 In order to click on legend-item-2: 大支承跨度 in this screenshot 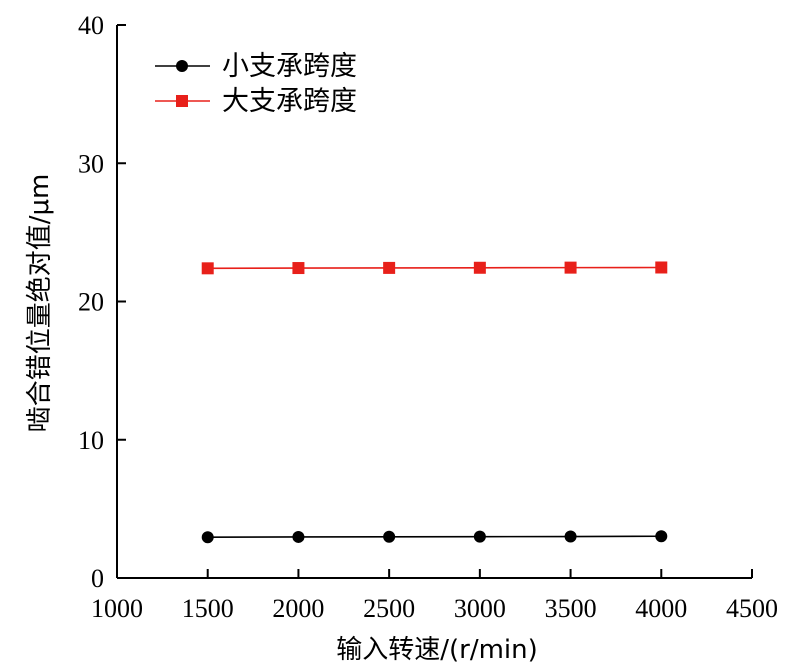, I will do `click(256, 101)`.